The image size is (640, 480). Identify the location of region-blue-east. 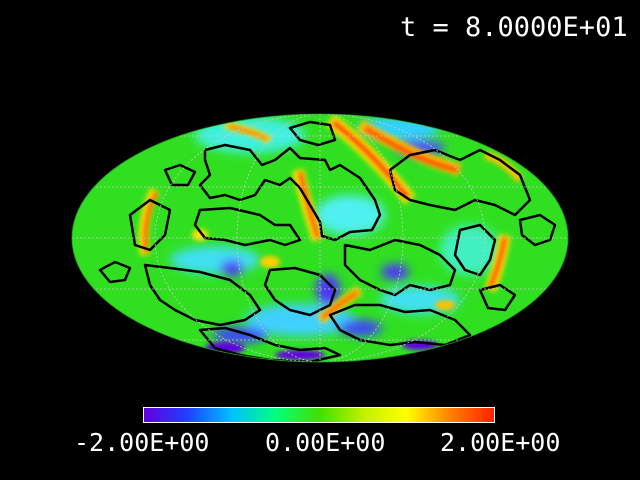
(395, 272).